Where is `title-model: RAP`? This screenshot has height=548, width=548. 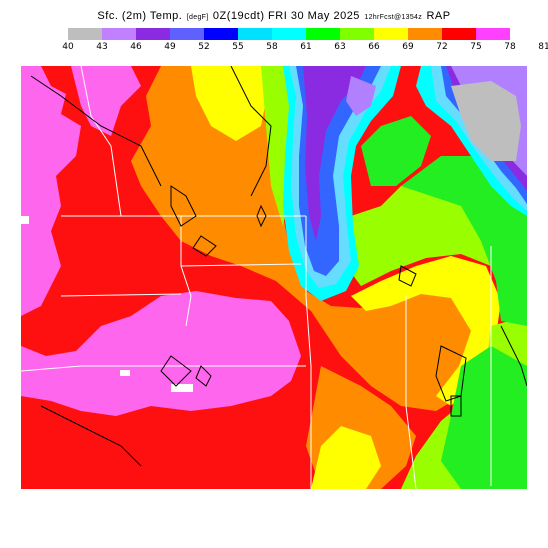
title-model: RAP is located at coordinates (438, 16).